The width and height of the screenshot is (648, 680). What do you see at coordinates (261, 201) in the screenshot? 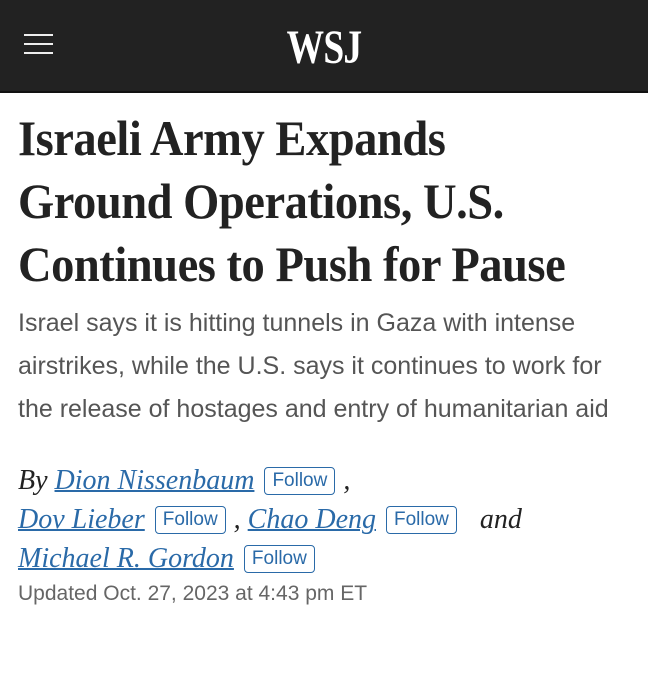
I see `headline-line: Ground Operations, U.S.` at bounding box center [261, 201].